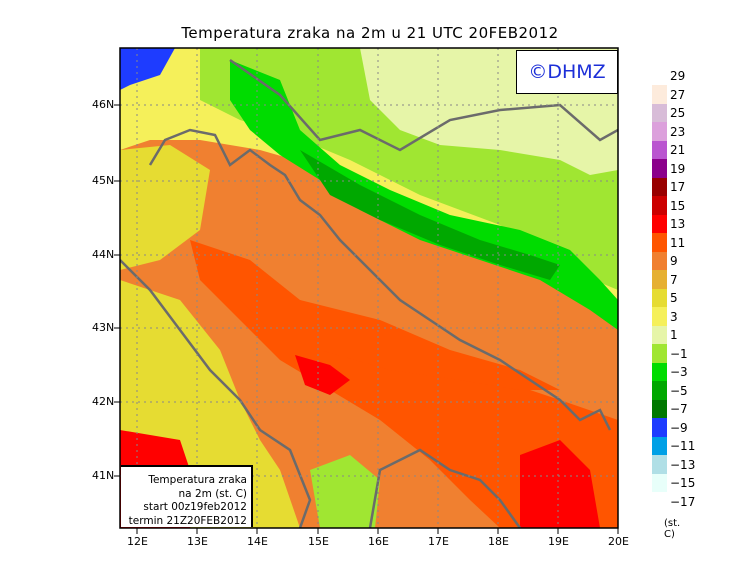 Image resolution: width=740 pixels, height=582 pixels. I want to click on x-tick-label: 14E, so click(257, 541).